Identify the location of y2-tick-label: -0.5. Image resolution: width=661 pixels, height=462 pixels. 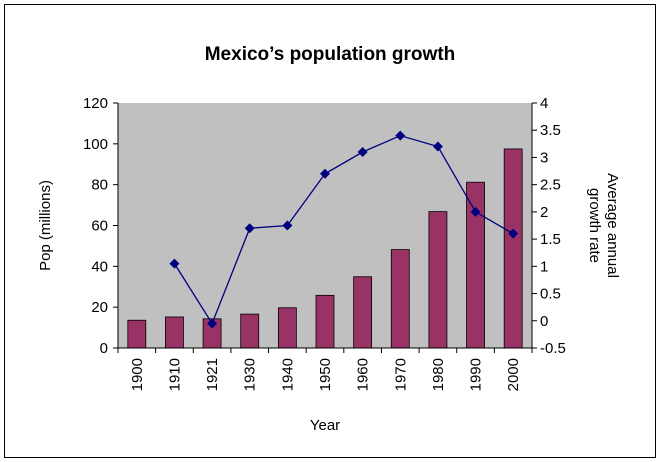
(553, 348).